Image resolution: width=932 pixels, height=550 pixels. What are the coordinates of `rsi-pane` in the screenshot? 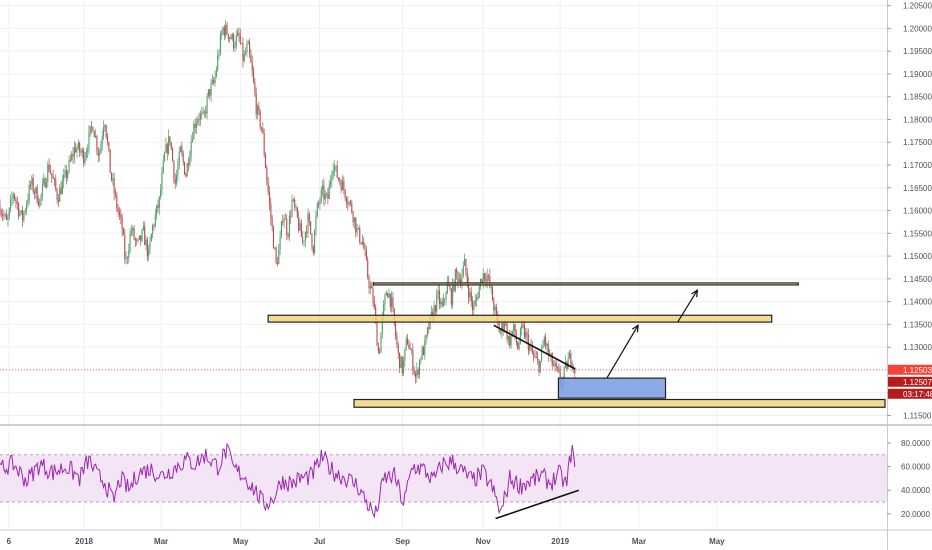 It's located at (443, 480).